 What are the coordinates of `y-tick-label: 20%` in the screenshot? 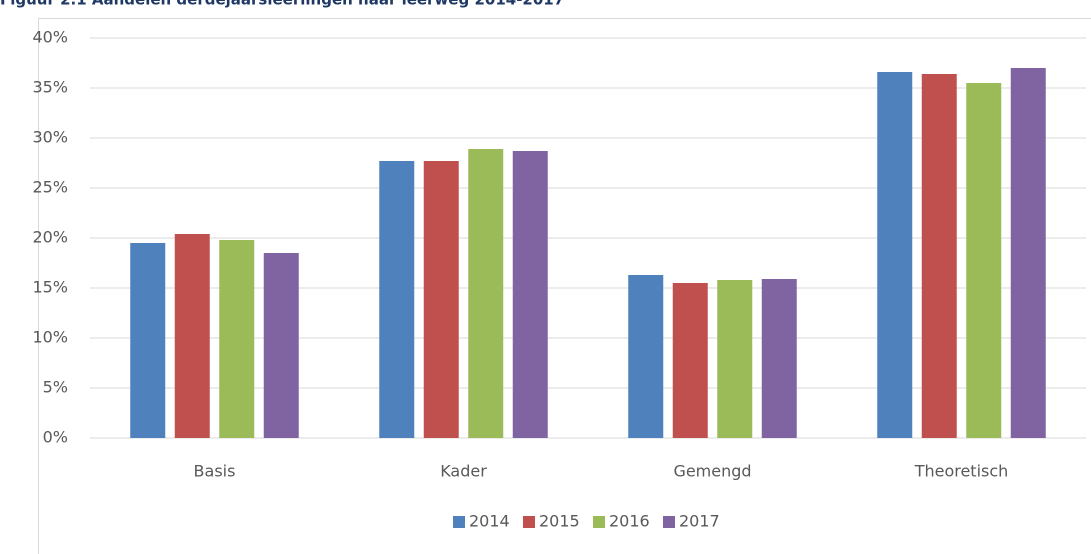 It's located at (50, 237).